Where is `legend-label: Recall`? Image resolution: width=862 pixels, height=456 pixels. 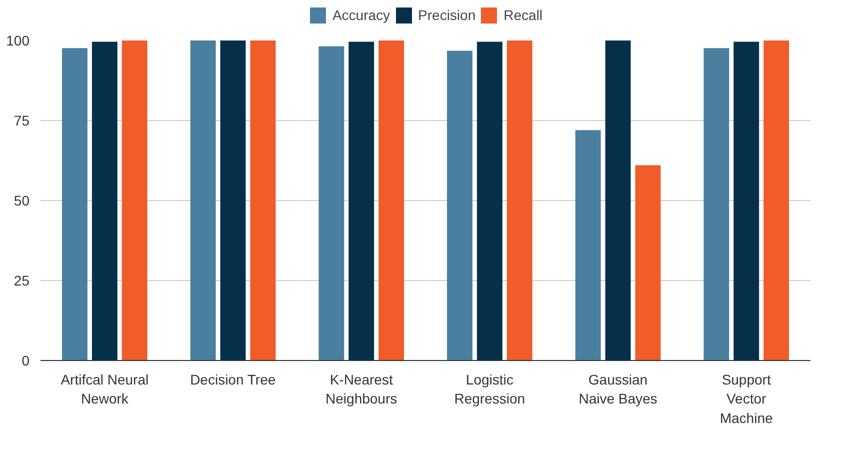 legend-label: Recall is located at coordinates (523, 15).